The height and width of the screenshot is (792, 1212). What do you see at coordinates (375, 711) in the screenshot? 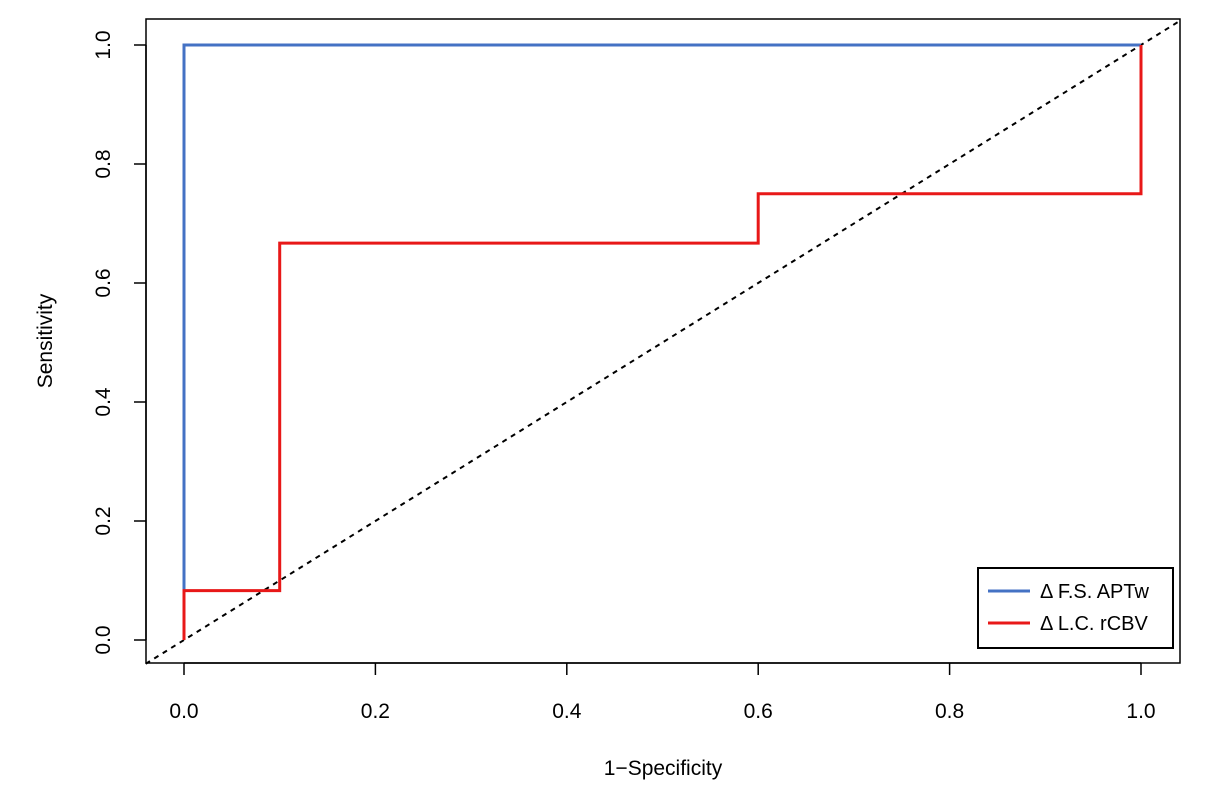
I see `x-tick-label: 0.2` at bounding box center [375, 711].